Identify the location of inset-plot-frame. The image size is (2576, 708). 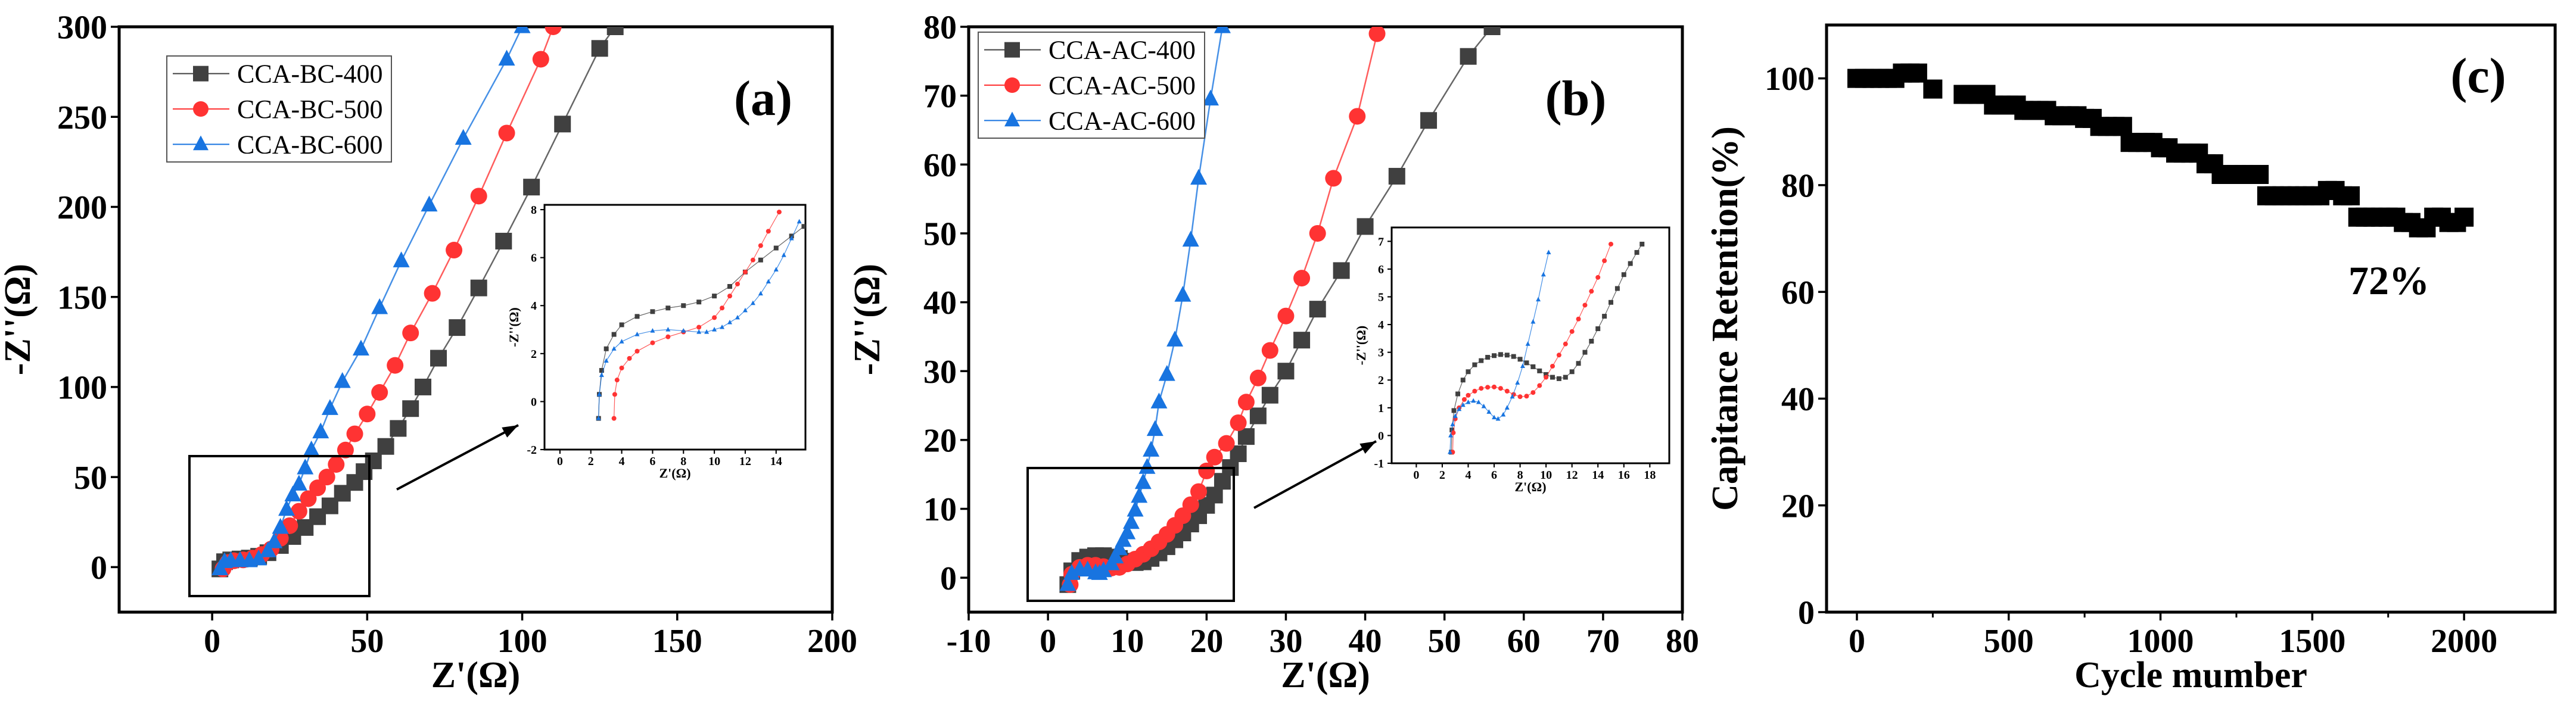
(675, 327).